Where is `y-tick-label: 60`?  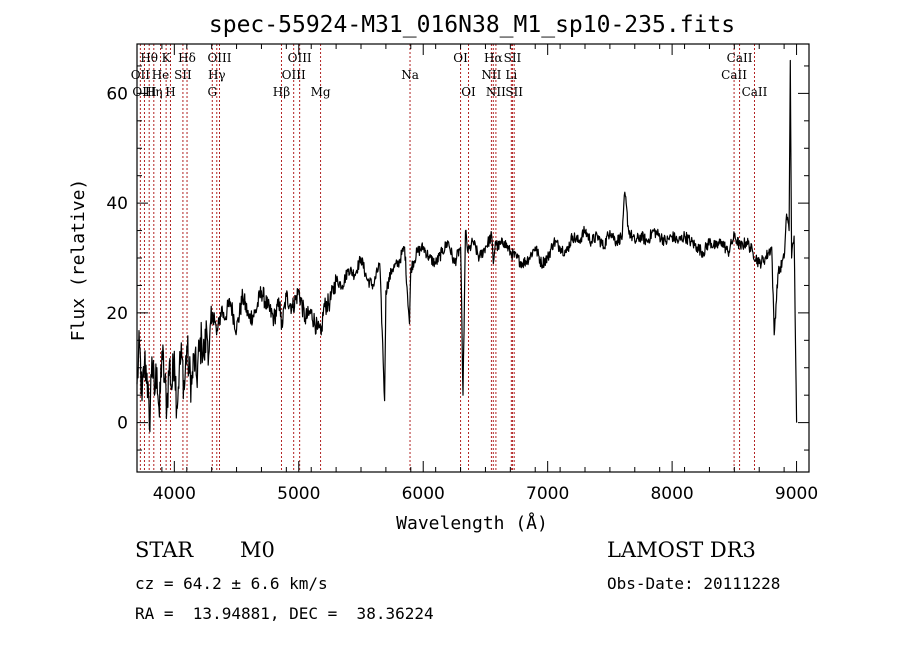 y-tick-label: 60 is located at coordinates (117, 94).